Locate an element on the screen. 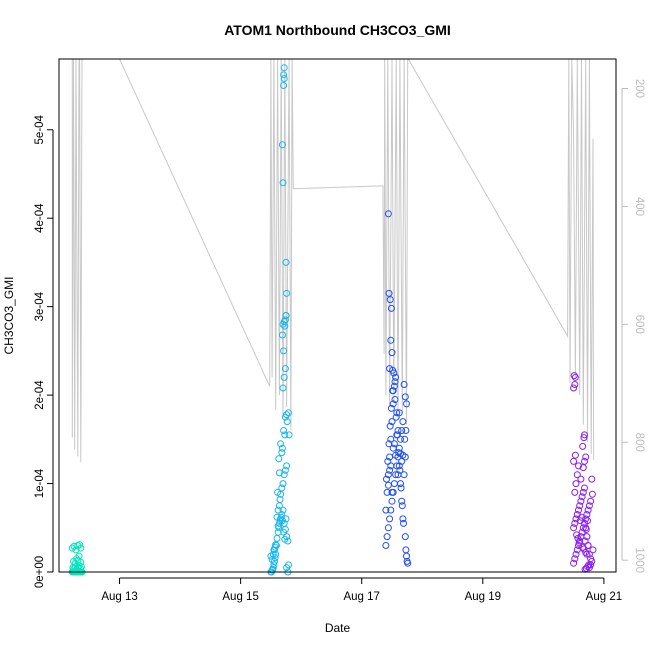 The image size is (650, 650). y2-tick-label: 400 is located at coordinates (639, 206).